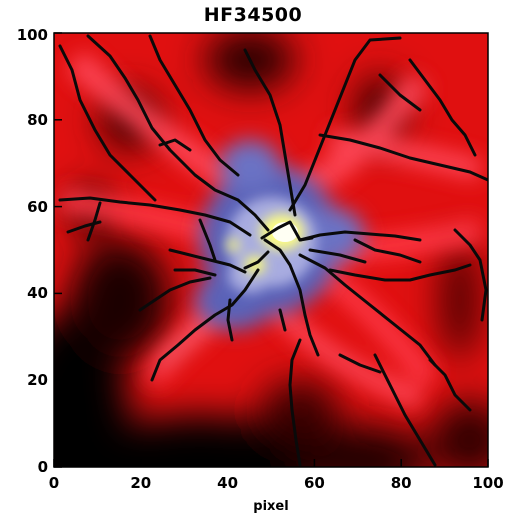 This screenshot has height=520, width=506. What do you see at coordinates (37, 120) in the screenshot?
I see `y-tick-label: 80` at bounding box center [37, 120].